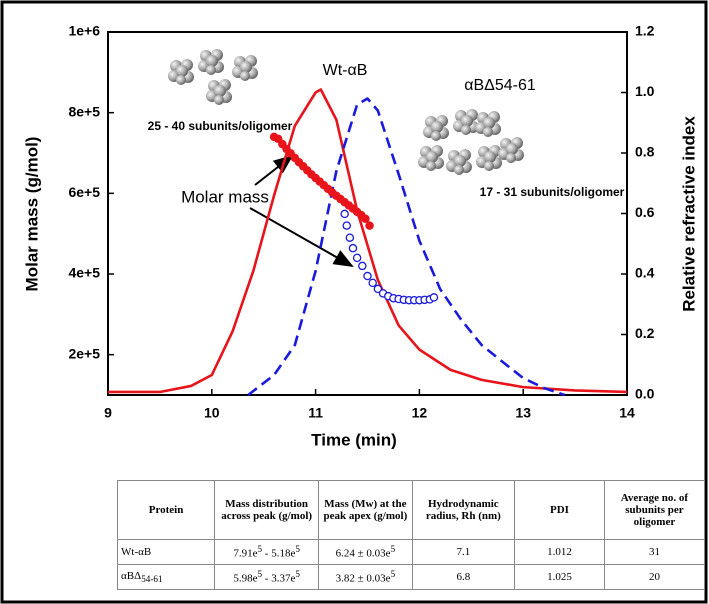 This screenshot has height=604, width=709. Describe the element at coordinates (552, 192) in the screenshot. I see `annotation: 17 - 31 subunits/oligomer` at that location.